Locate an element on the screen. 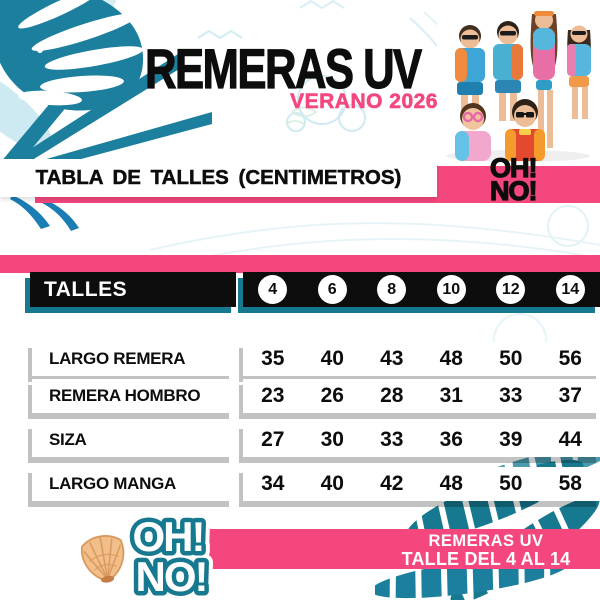 This screenshot has height=600, width=600. size-badge: 12 is located at coordinates (511, 289).